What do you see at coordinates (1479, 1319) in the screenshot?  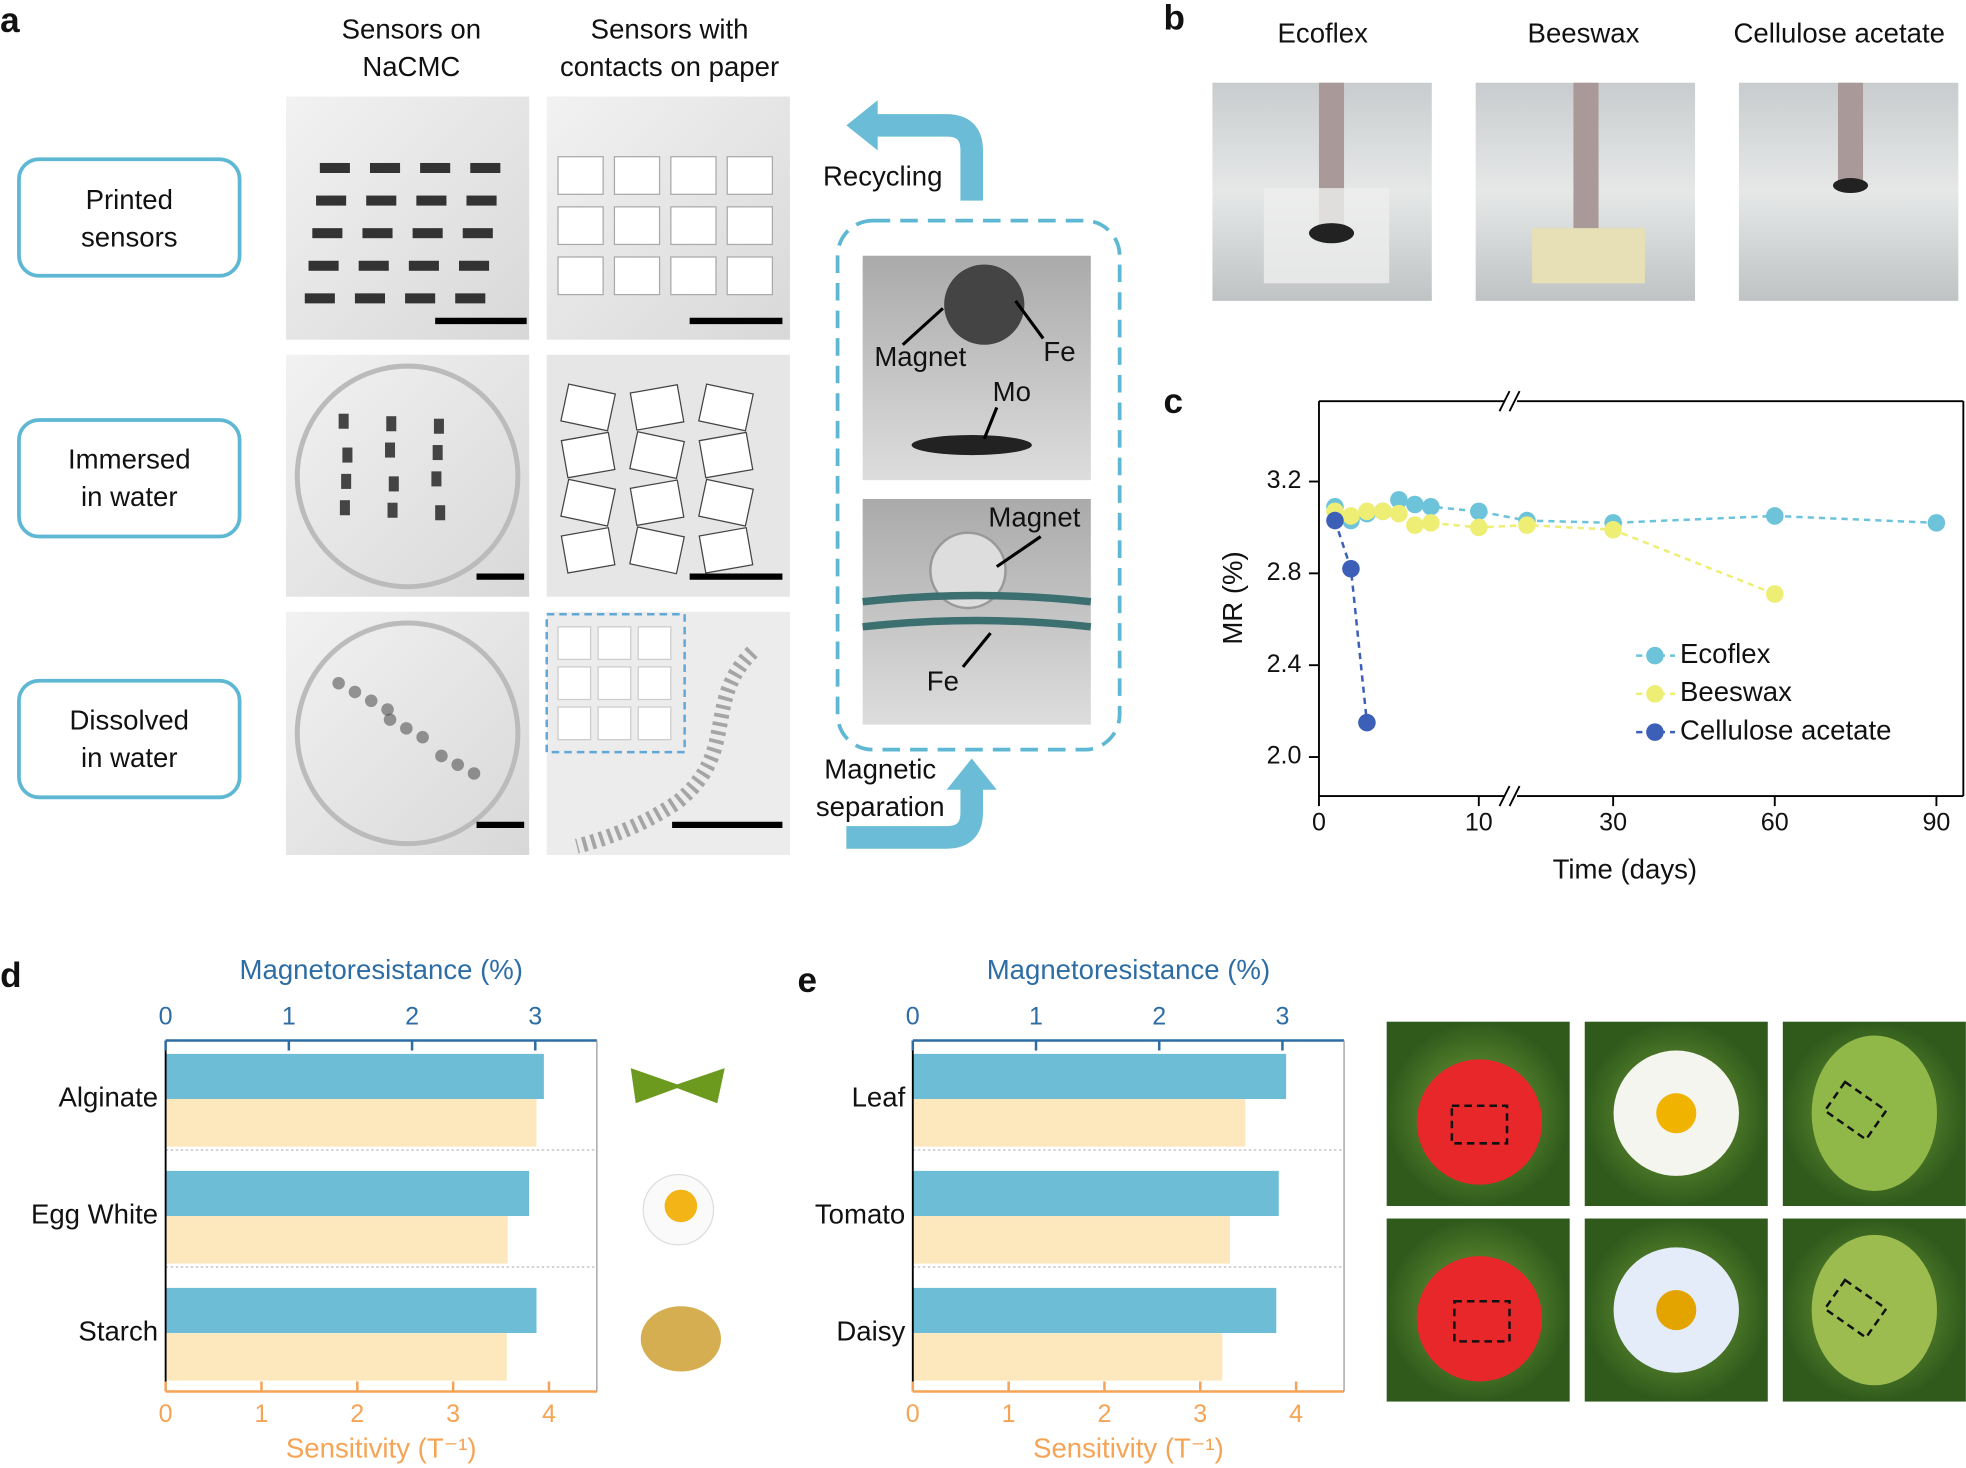 I see `tomato` at bounding box center [1479, 1319].